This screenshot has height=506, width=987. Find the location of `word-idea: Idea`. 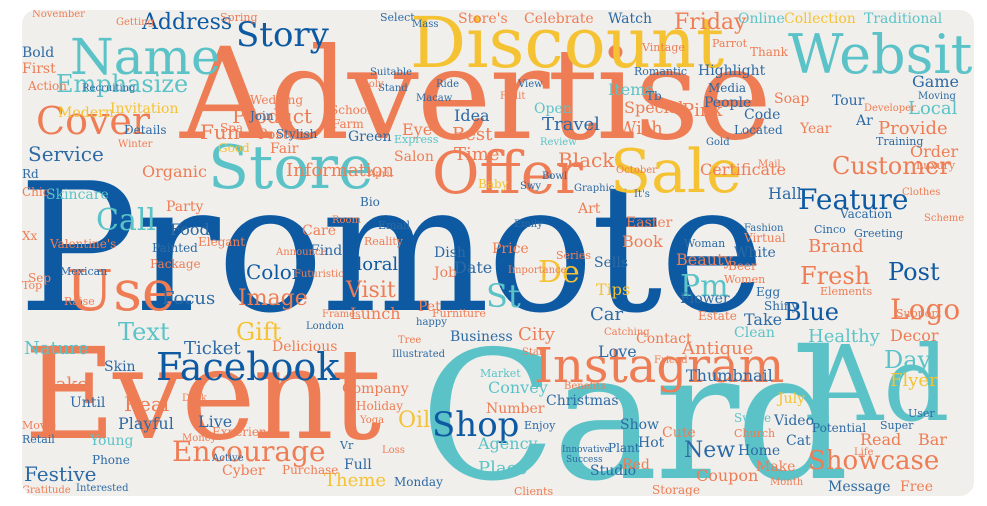

word-idea: Idea is located at coordinates (472, 115).